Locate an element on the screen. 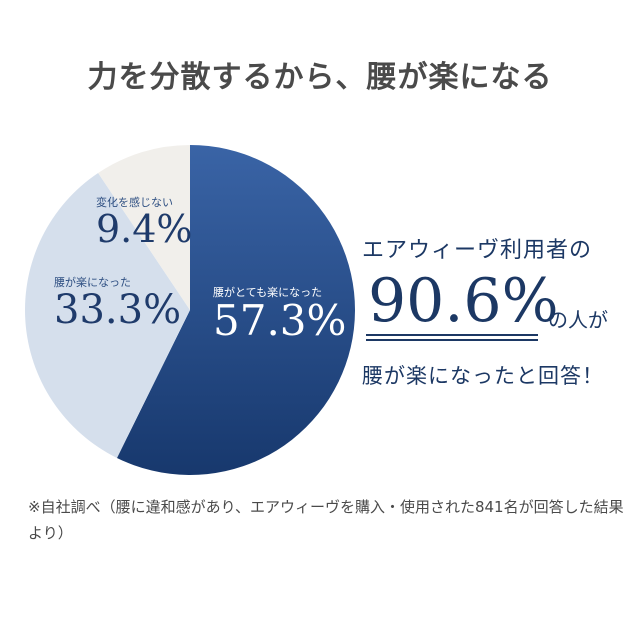 This screenshot has width=640, height=640. callout-line1: エアウィーヴ利用者の is located at coordinates (477, 250).